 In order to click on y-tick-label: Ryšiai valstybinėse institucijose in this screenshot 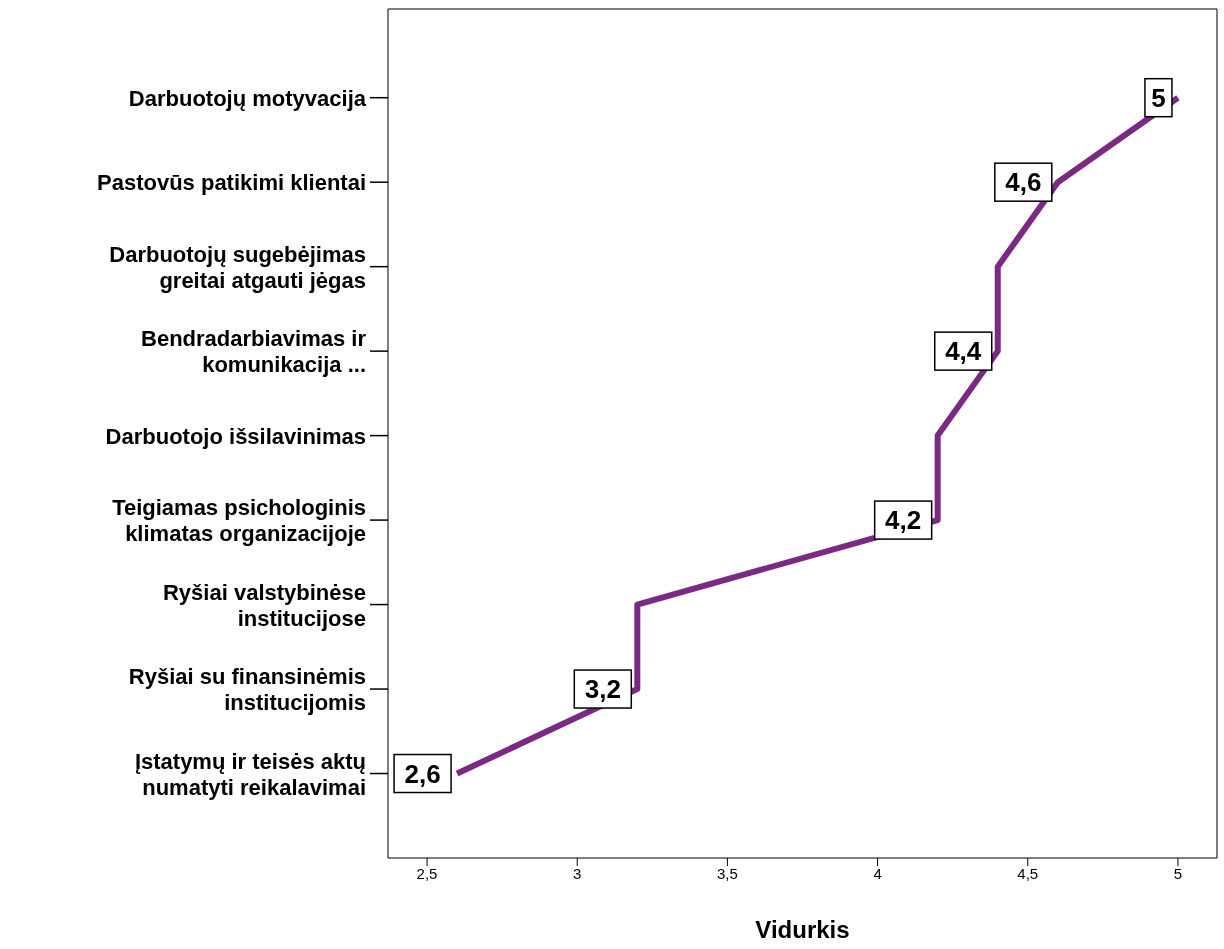, I will do `click(264, 605)`.